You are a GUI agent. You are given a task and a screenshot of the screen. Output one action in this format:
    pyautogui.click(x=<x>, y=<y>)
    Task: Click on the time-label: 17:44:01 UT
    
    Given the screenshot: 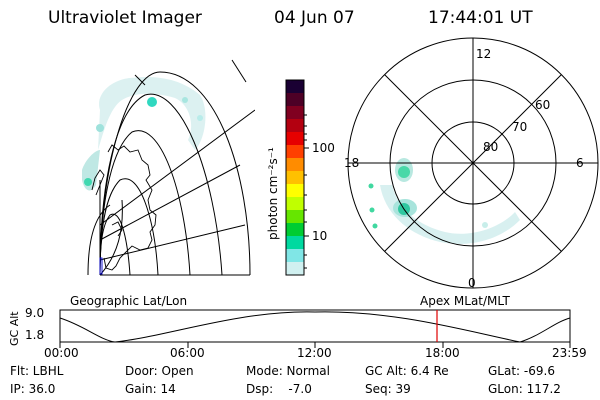 What is the action you would take?
    pyautogui.click(x=480, y=18)
    